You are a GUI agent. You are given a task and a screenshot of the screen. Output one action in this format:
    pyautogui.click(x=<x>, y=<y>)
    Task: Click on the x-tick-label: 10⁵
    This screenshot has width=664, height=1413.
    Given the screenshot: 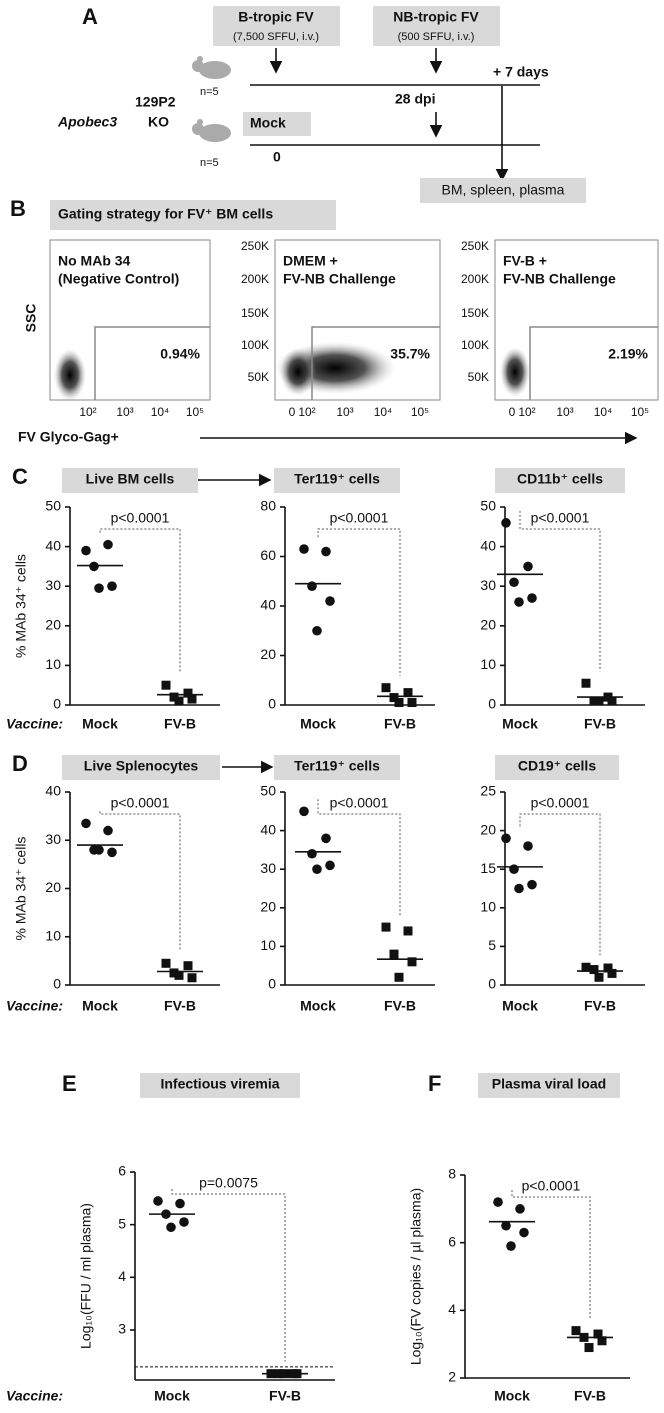 What is the action you would take?
    pyautogui.click(x=640, y=412)
    